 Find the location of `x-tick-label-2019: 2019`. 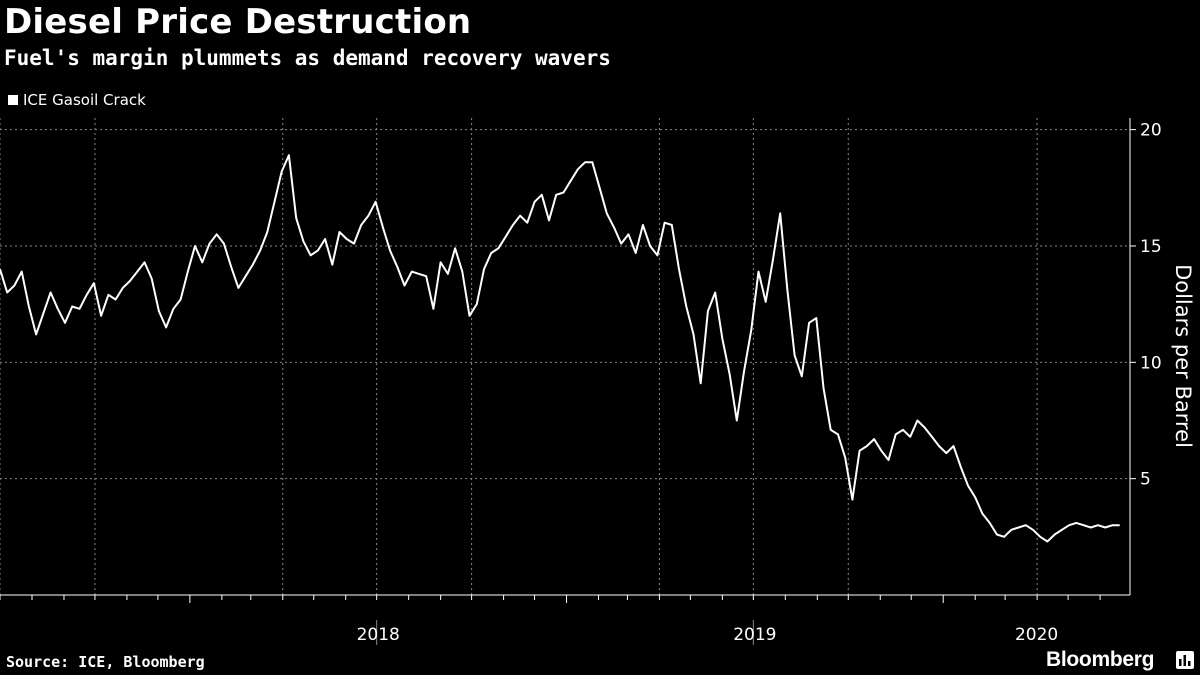

x-tick-label-2019: 2019 is located at coordinates (754, 635).